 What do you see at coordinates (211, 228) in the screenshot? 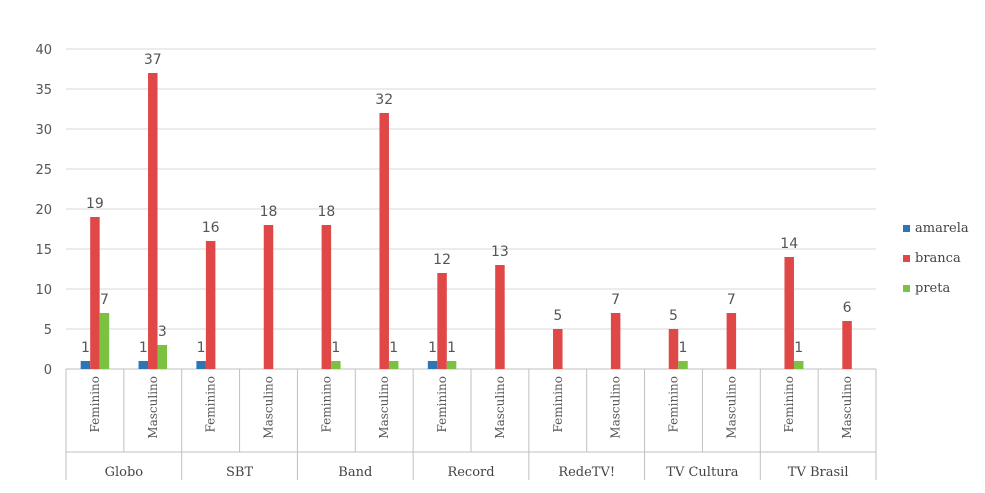
I see `data-label: 16` at bounding box center [211, 228].